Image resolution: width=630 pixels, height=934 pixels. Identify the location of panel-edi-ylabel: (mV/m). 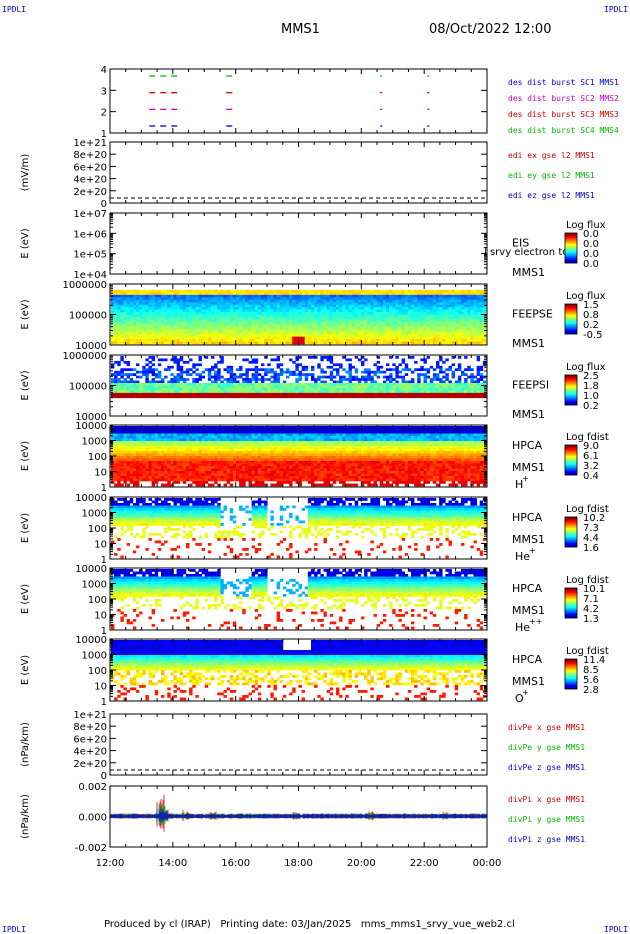
(25, 173).